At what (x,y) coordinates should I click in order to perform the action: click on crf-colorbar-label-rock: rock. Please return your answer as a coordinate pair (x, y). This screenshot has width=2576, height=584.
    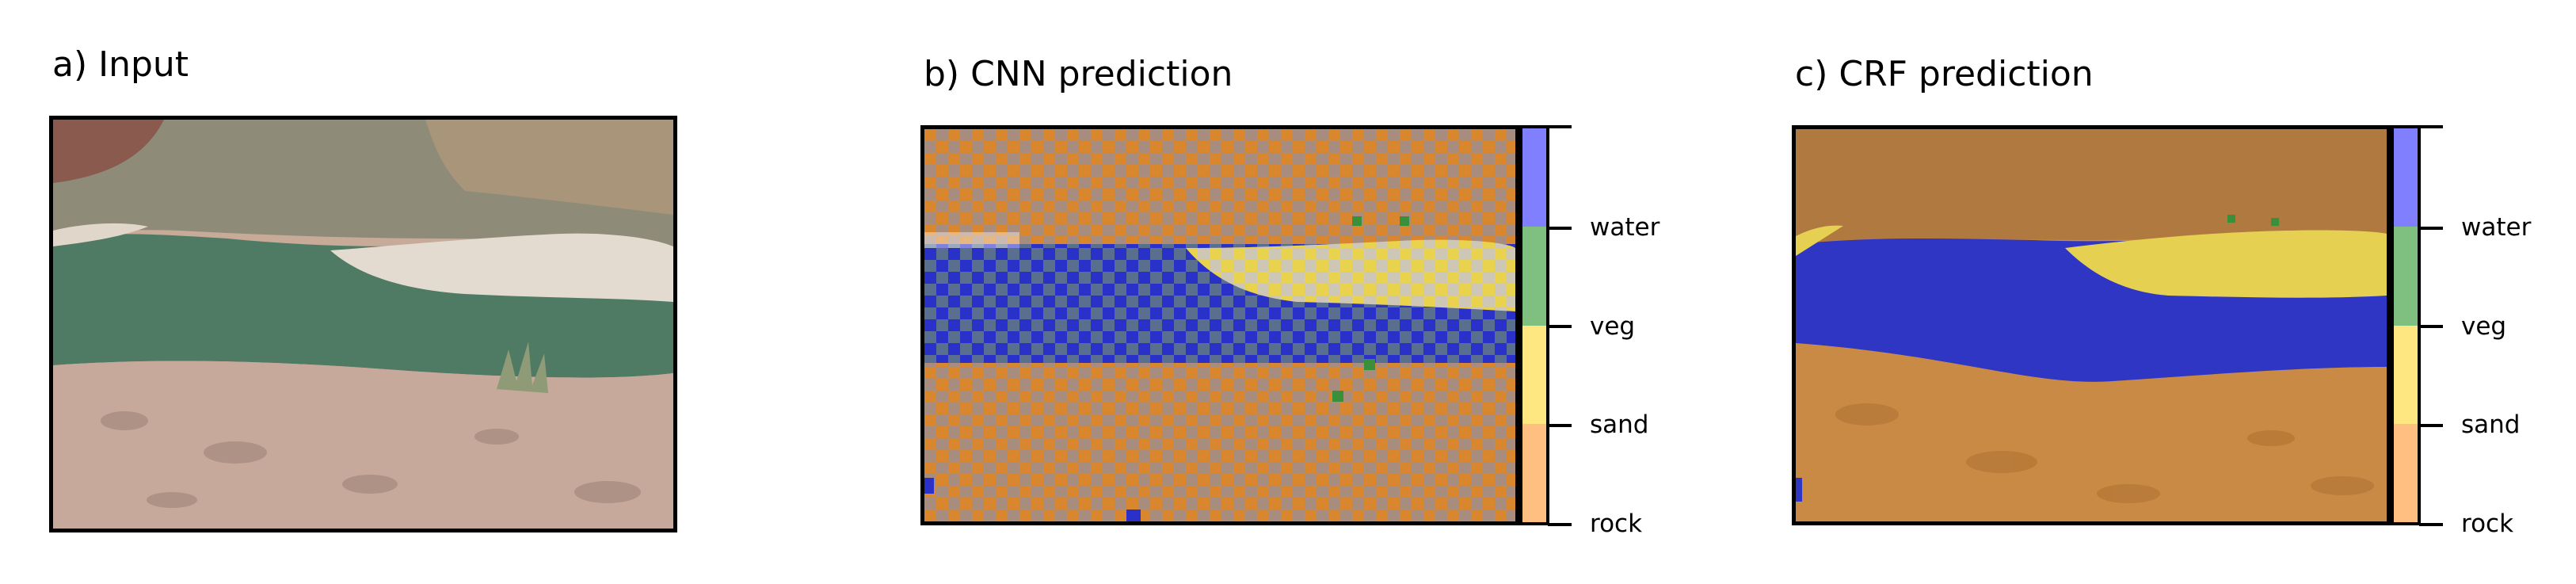
    Looking at the image, I should click on (2488, 524).